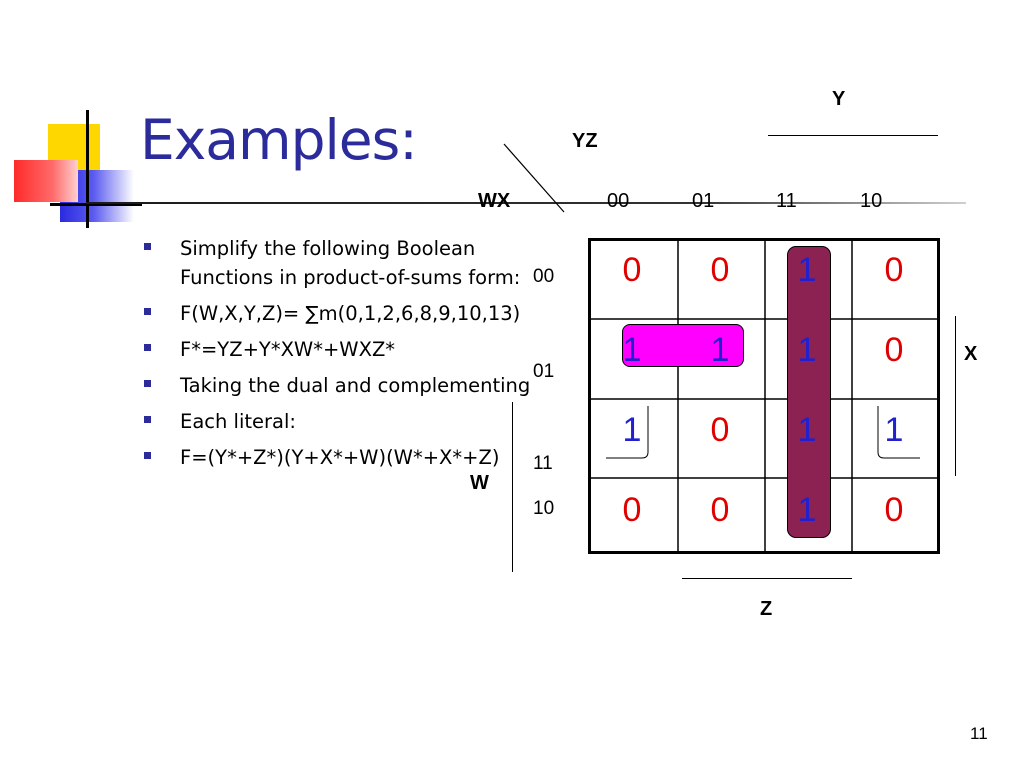  I want to click on kmap-corner-diagonal, so click(534, 178).